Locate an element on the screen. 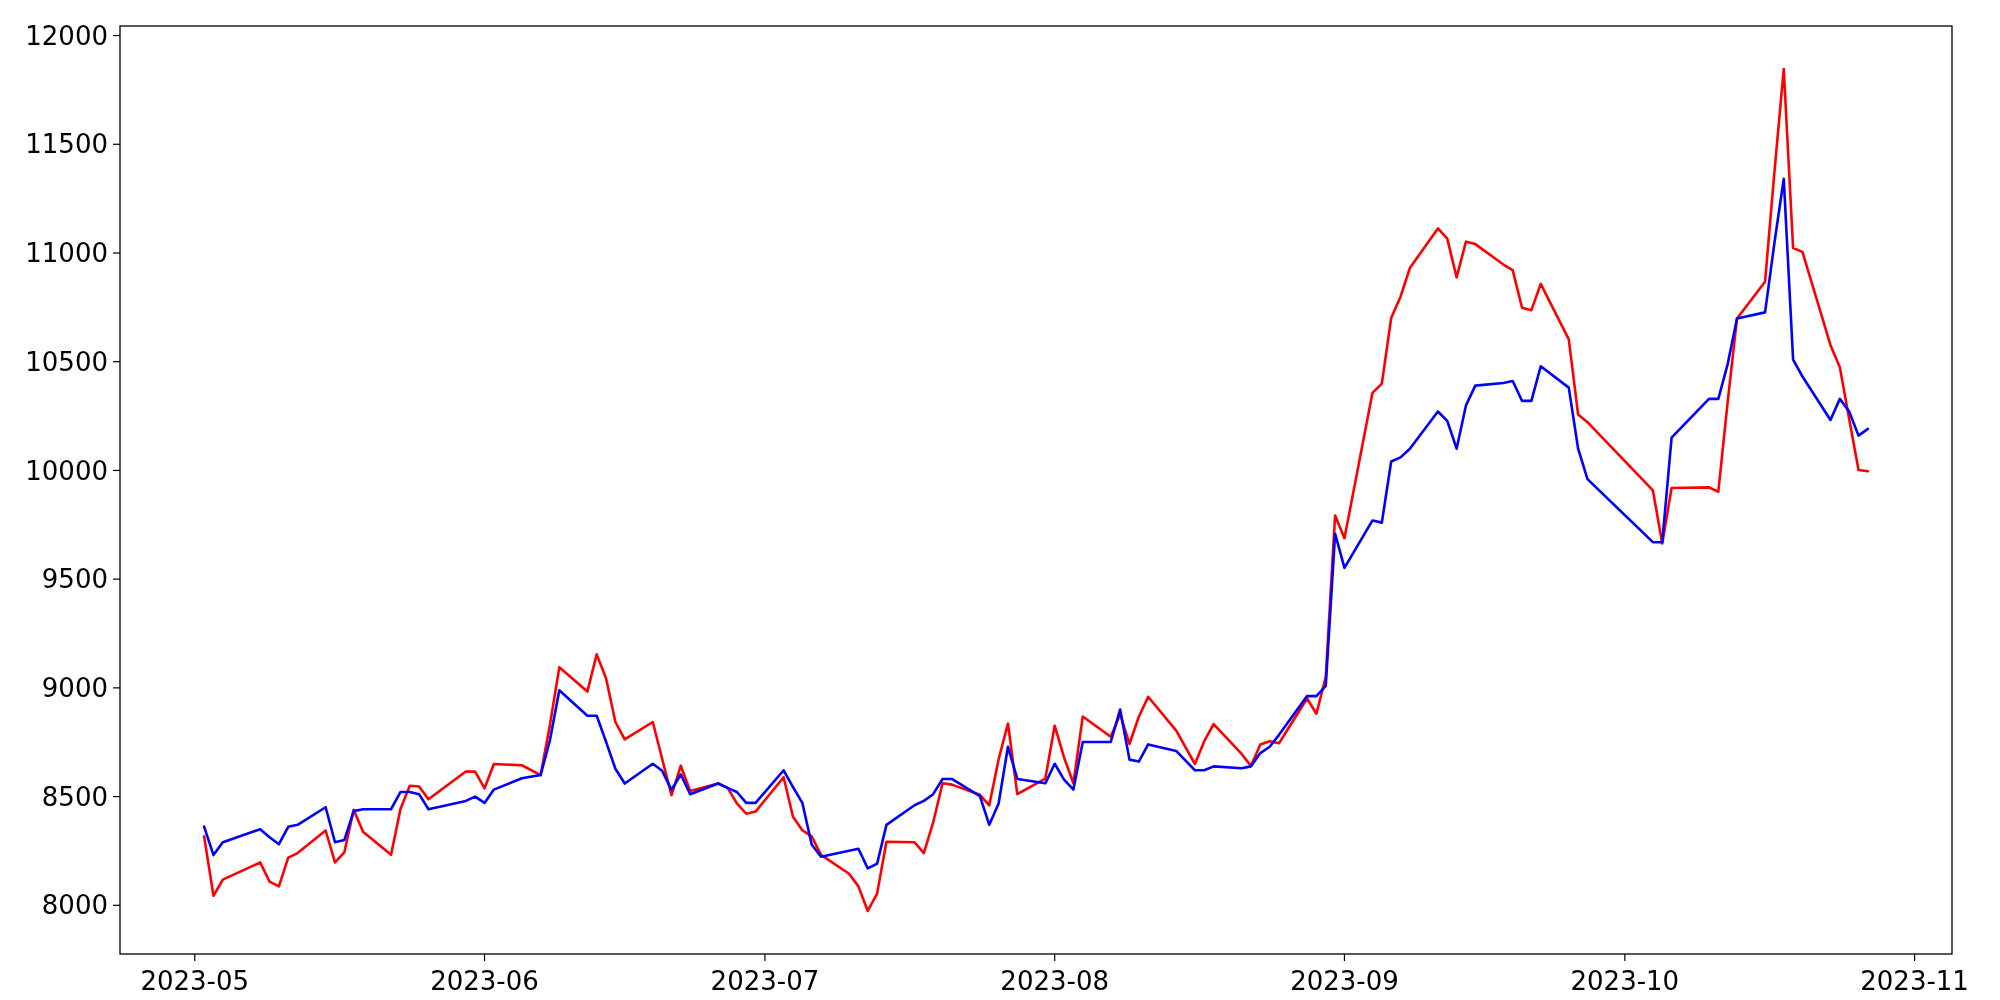 Image resolution: width=2000 pixels, height=1000 pixels. y-tick-label: 10500 is located at coordinates (66, 361).